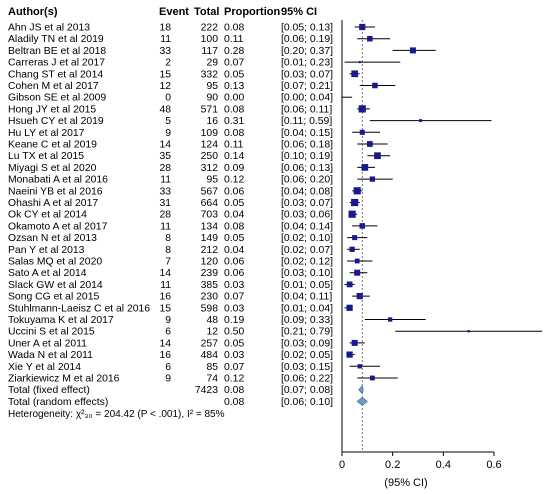 This screenshot has width=550, height=494. What do you see at coordinates (47, 215) in the screenshot?
I see `study-author: Ok CY et al 2014` at bounding box center [47, 215].